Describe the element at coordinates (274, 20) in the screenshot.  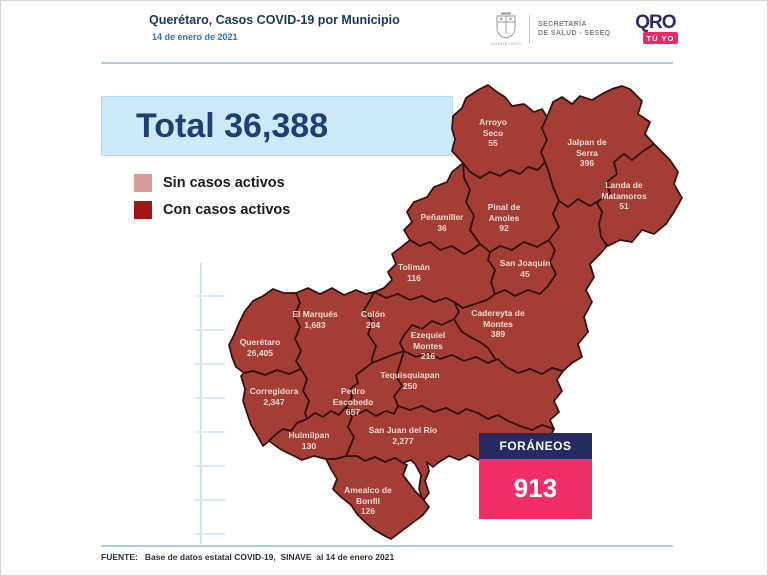
I see `page-title: Querétaro, Casos COVID-19 por Municipio` at that location.